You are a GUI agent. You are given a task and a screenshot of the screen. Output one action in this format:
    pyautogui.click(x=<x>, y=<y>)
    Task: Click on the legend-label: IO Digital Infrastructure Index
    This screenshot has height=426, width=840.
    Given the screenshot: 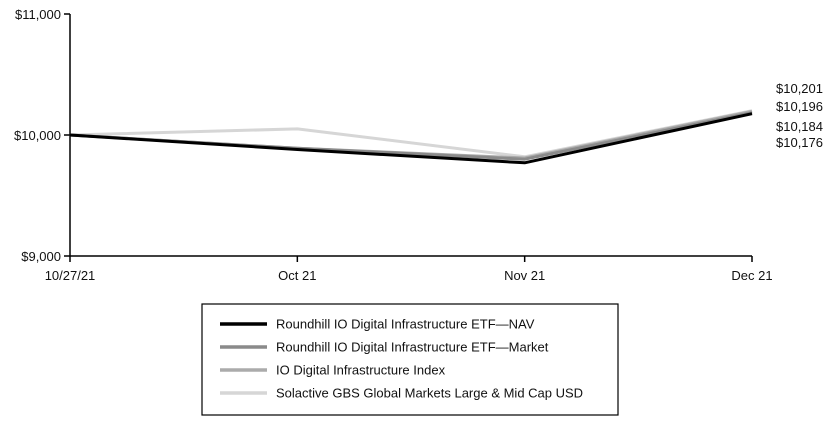 What is the action you would take?
    pyautogui.click(x=361, y=370)
    